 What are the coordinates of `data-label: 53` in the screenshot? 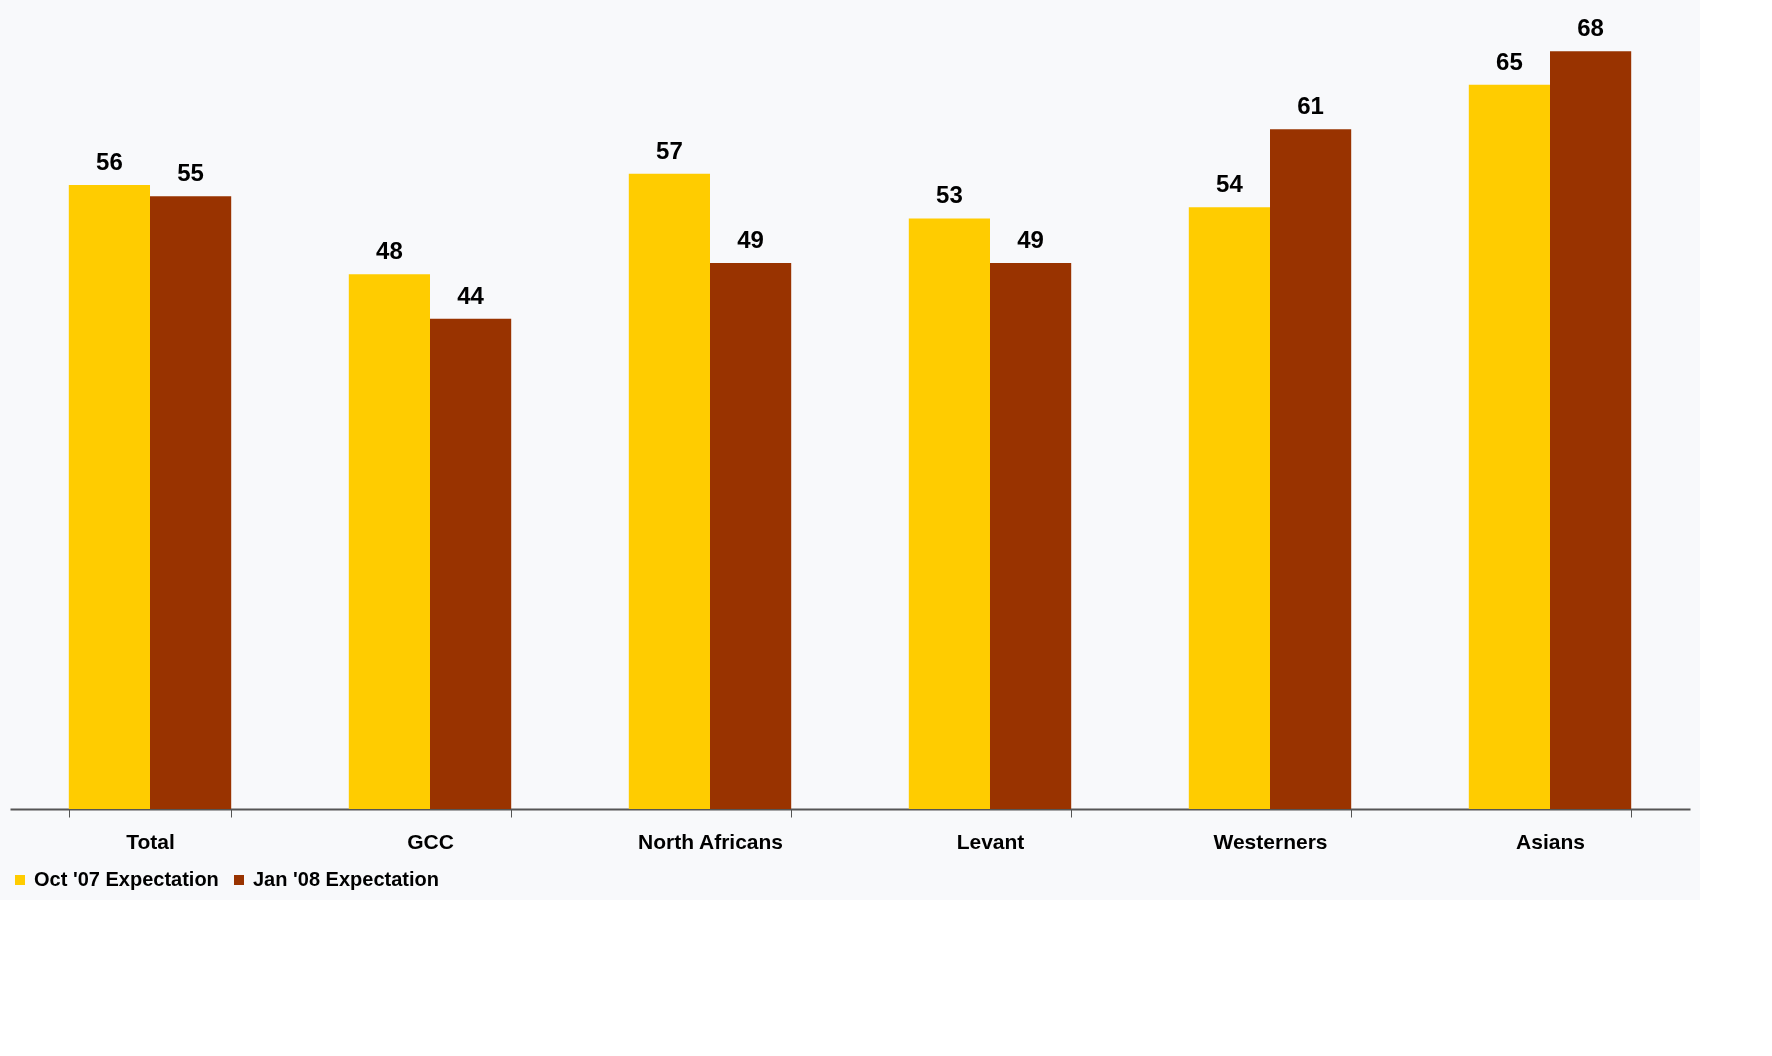 It's located at (949, 195).